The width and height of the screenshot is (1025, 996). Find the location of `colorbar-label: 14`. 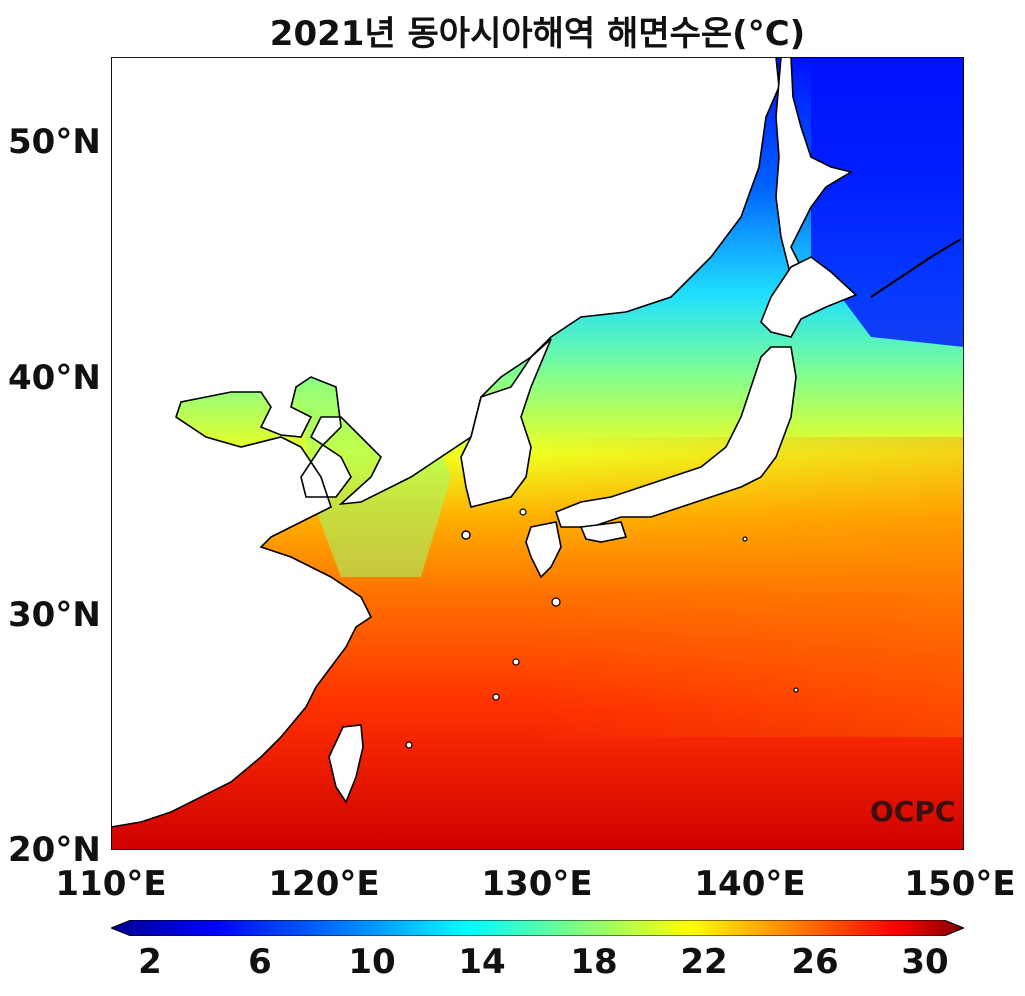

colorbar-label: 14 is located at coordinates (482, 962).